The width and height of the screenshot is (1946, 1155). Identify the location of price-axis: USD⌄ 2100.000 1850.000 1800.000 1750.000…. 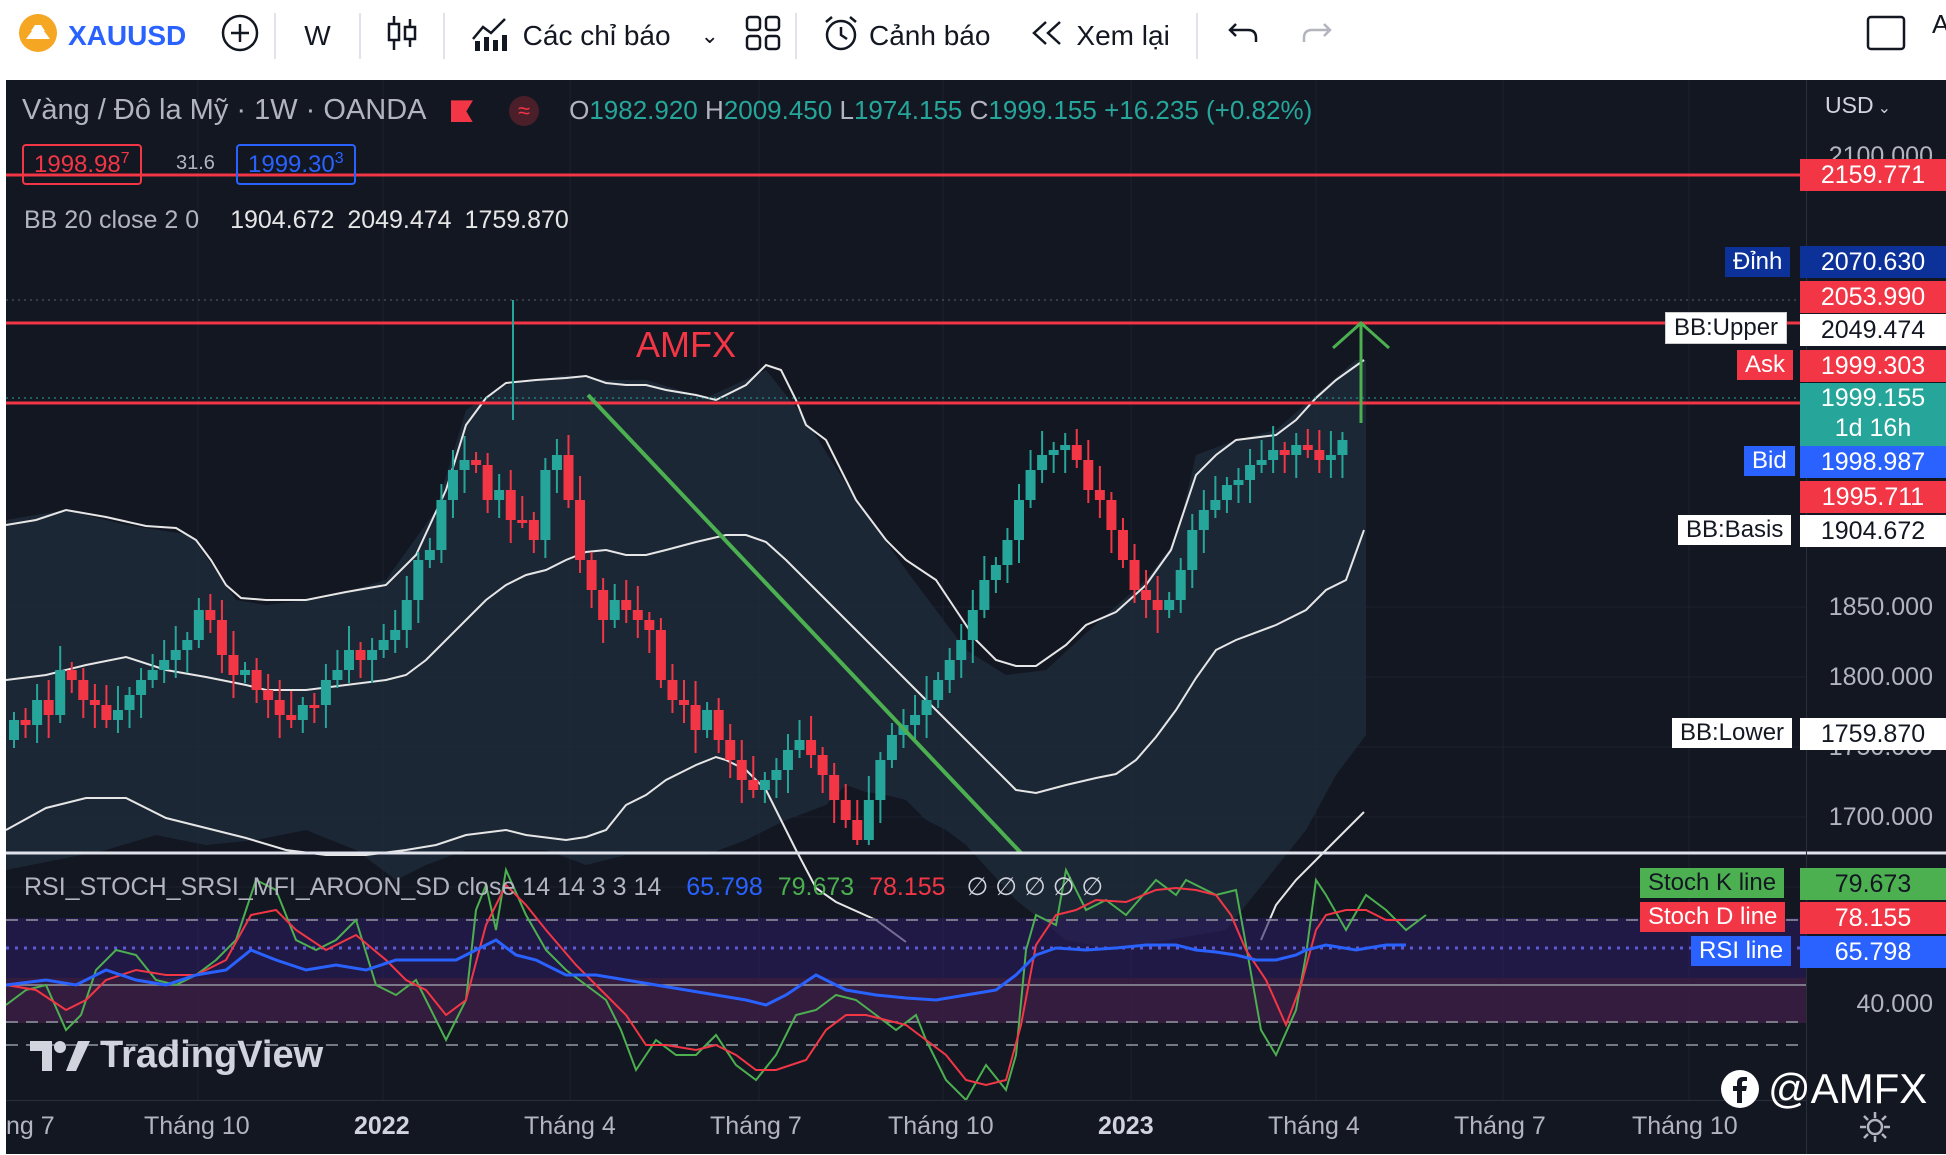
(1876, 617).